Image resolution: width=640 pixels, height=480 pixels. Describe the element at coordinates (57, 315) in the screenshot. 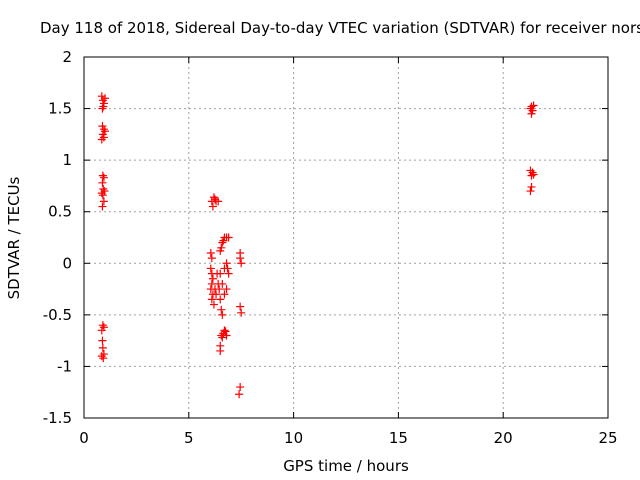

I see `y-tick-label: -0.5` at that location.